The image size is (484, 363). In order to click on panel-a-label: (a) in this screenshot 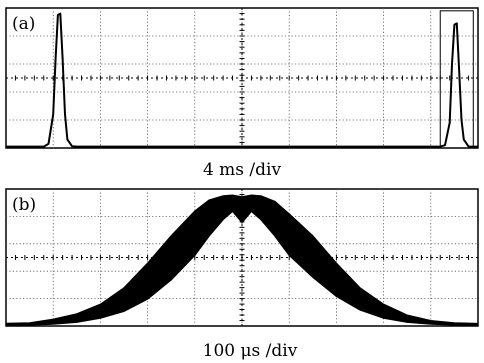, I will do `click(23, 24)`.